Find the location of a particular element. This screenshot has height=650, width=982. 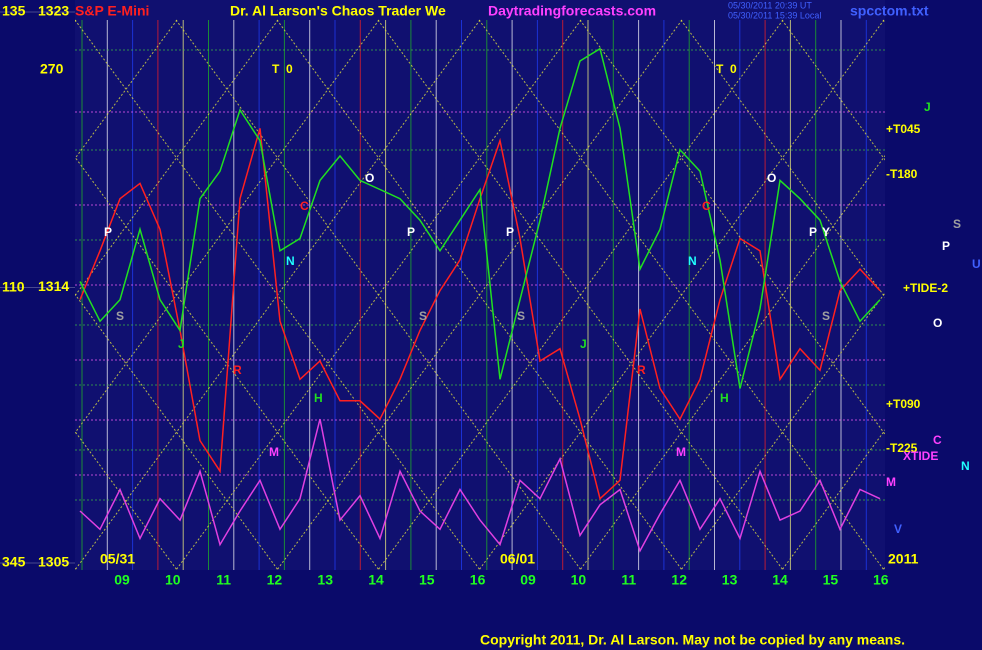

y-tick-label: 1323 is located at coordinates (53, 11).